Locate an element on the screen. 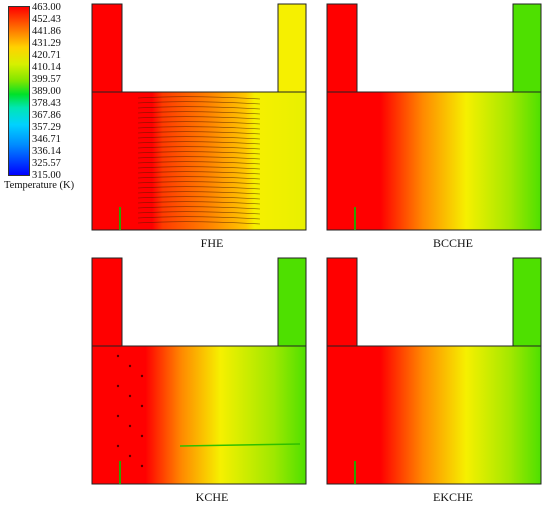 This screenshot has height=507, width=550. legend-tick: 357.29 is located at coordinates (46, 127).